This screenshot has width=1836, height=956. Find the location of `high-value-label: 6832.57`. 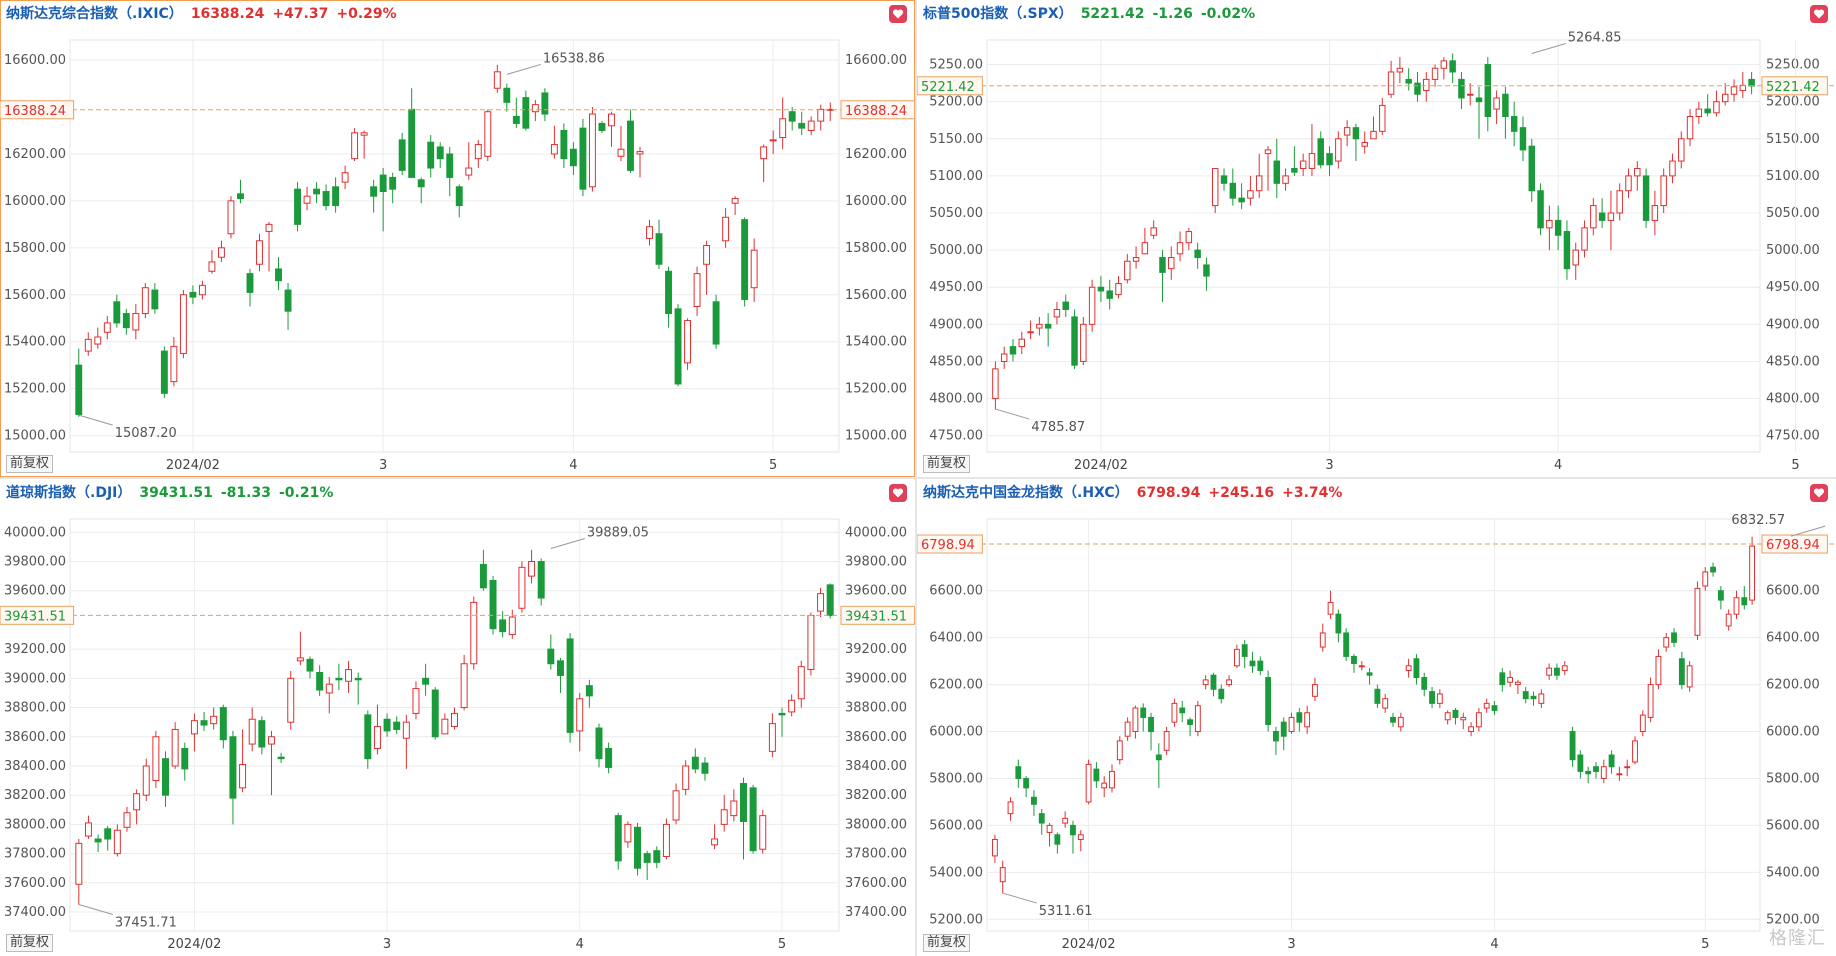

high-value-label: 6832.57 is located at coordinates (1758, 520).